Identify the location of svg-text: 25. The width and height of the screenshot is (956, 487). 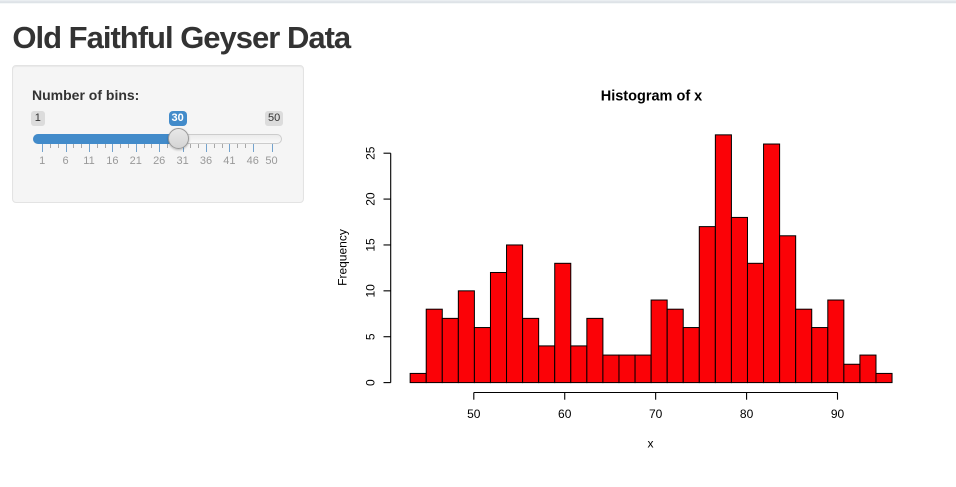
(371, 153).